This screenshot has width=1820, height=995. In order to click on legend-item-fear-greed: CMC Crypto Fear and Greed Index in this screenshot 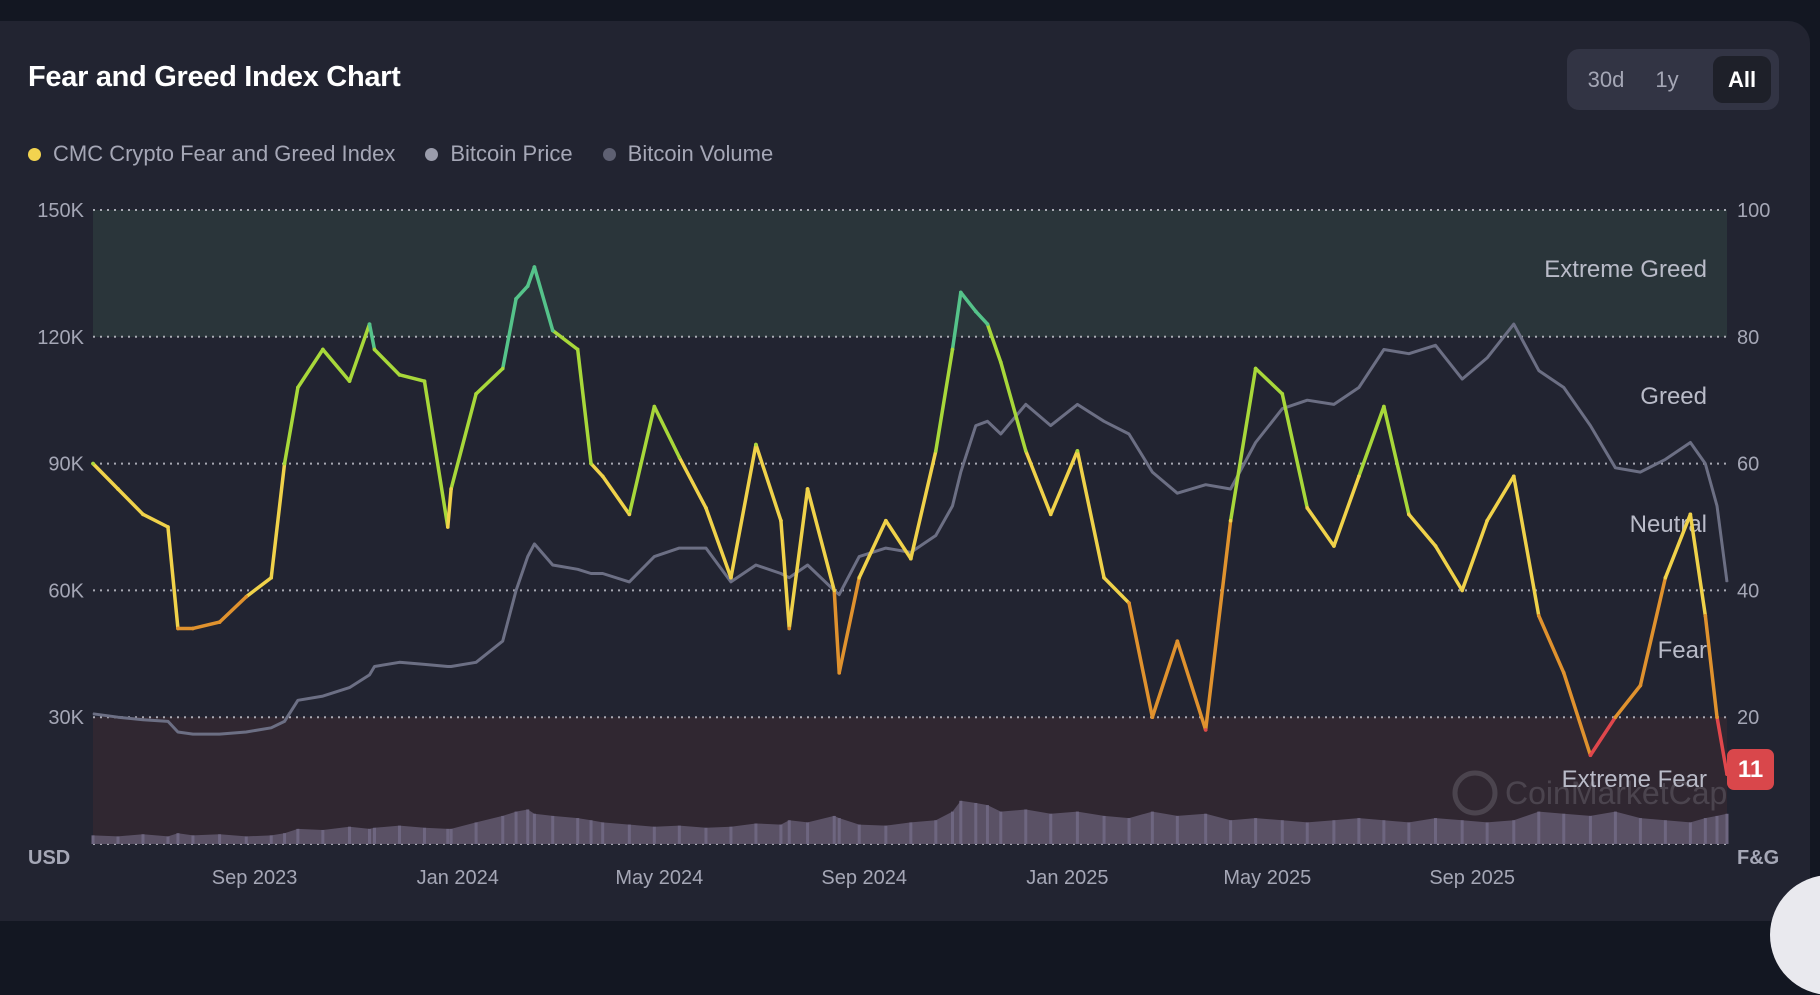, I will do `click(211, 154)`.